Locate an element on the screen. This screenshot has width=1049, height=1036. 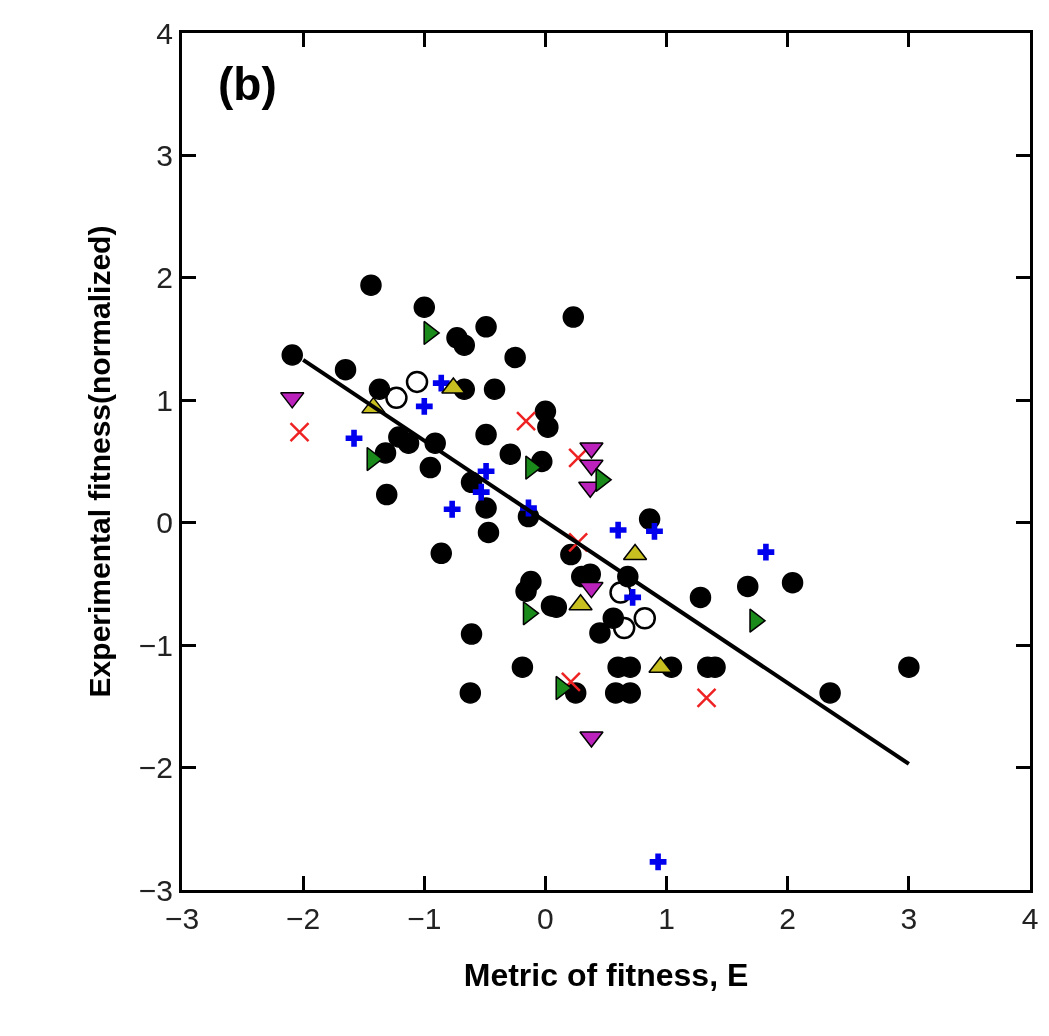
x-tick-label: 1 is located at coordinates (666, 918).